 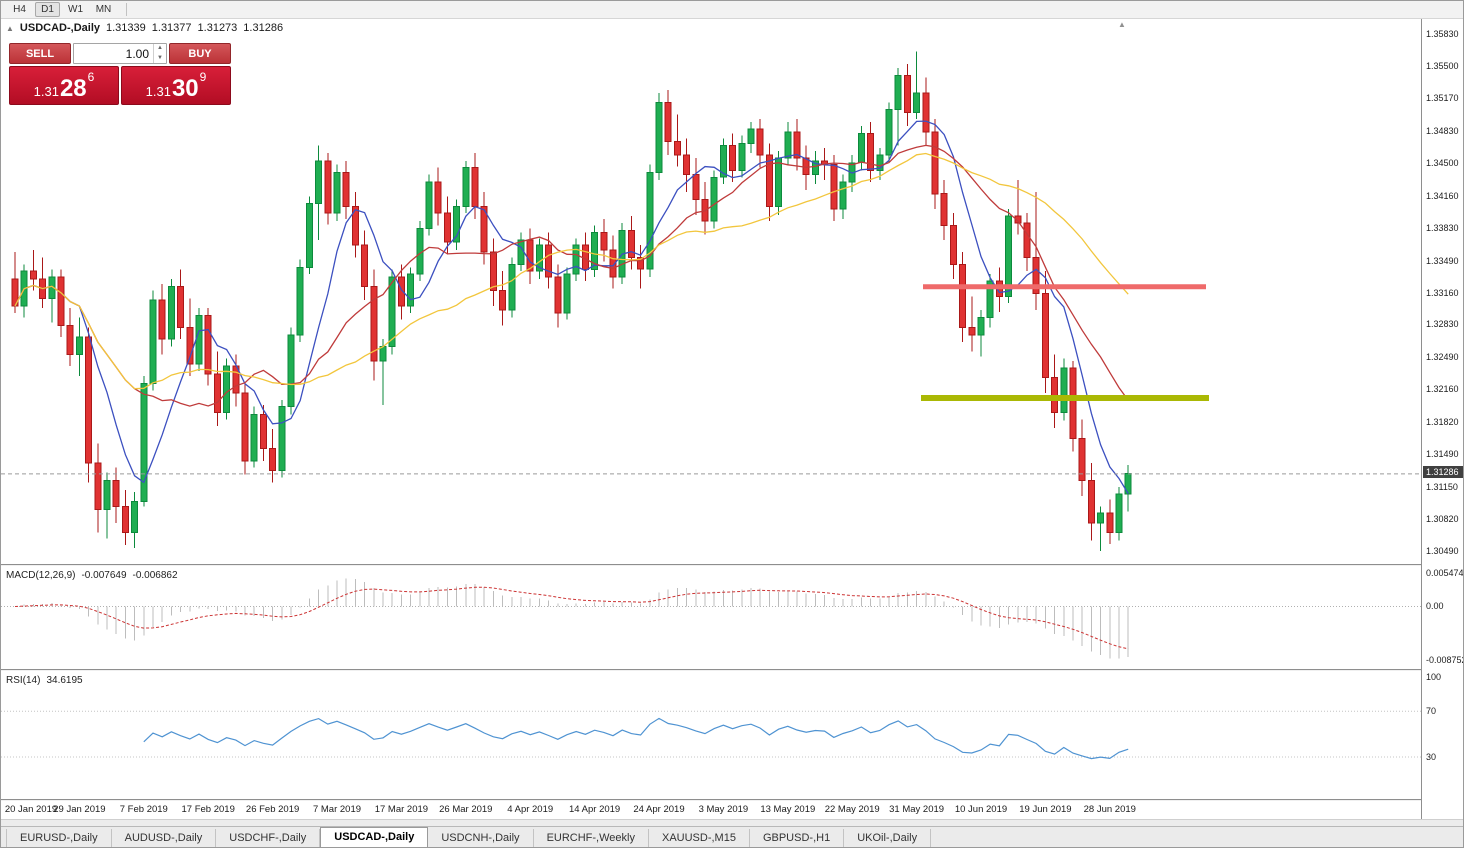 What do you see at coordinates (1442, 34) in the screenshot?
I see `price-tick-label: 1.35830` at bounding box center [1442, 34].